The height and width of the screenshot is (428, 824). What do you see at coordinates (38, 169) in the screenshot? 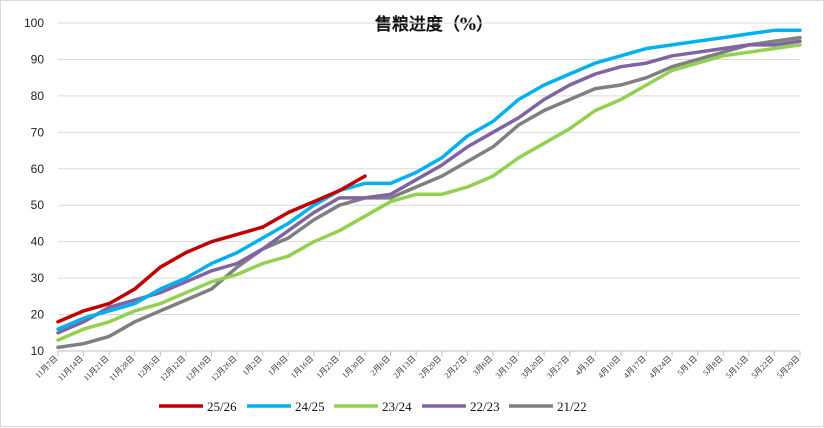
I see `y-tick-label: 60` at bounding box center [38, 169].